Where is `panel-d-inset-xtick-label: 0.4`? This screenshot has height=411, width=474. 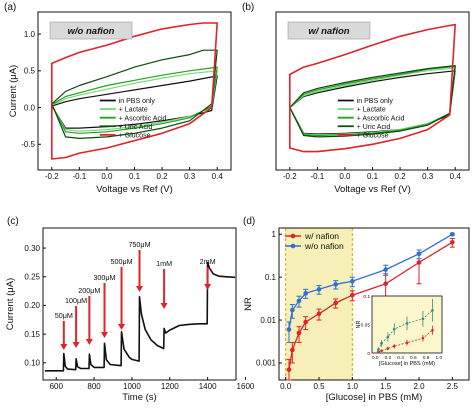
panel-d-inset-xtick-label: 0.4 is located at coordinates (400, 358).